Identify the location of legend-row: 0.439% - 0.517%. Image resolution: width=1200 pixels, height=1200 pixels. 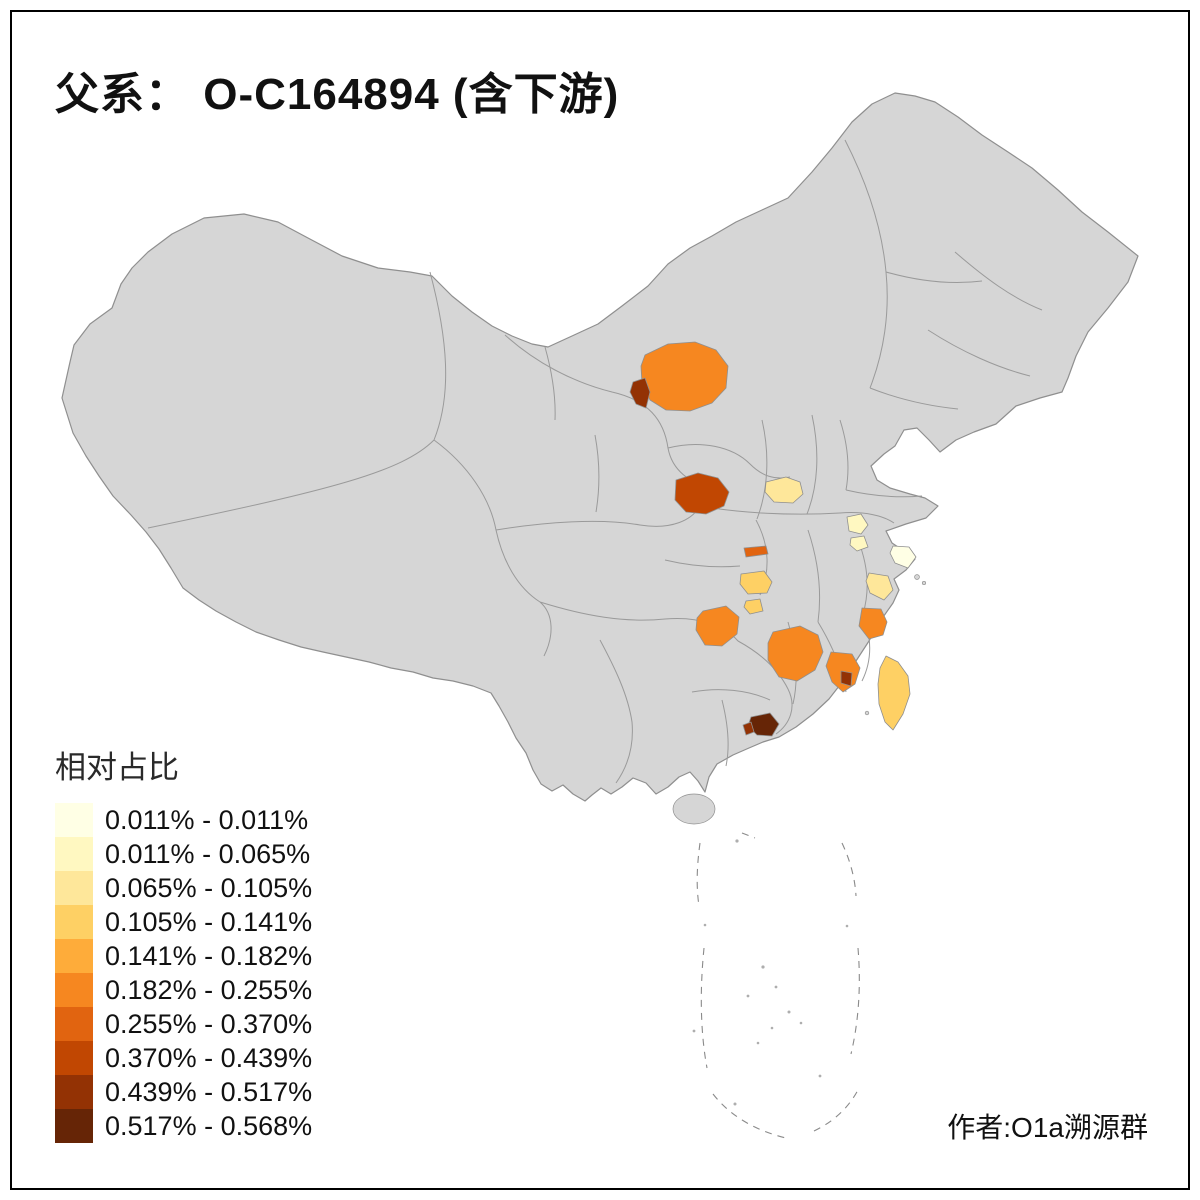
(183, 1092).